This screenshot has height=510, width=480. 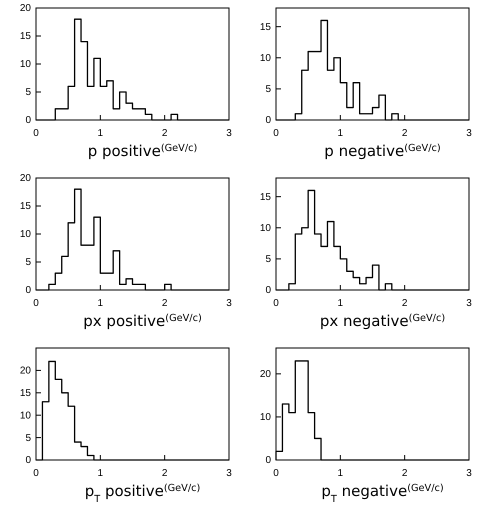 What do you see at coordinates (383, 321) in the screenshot?
I see `x-axis-title: px negative$^{(GeV/c)}$` at bounding box center [383, 321].